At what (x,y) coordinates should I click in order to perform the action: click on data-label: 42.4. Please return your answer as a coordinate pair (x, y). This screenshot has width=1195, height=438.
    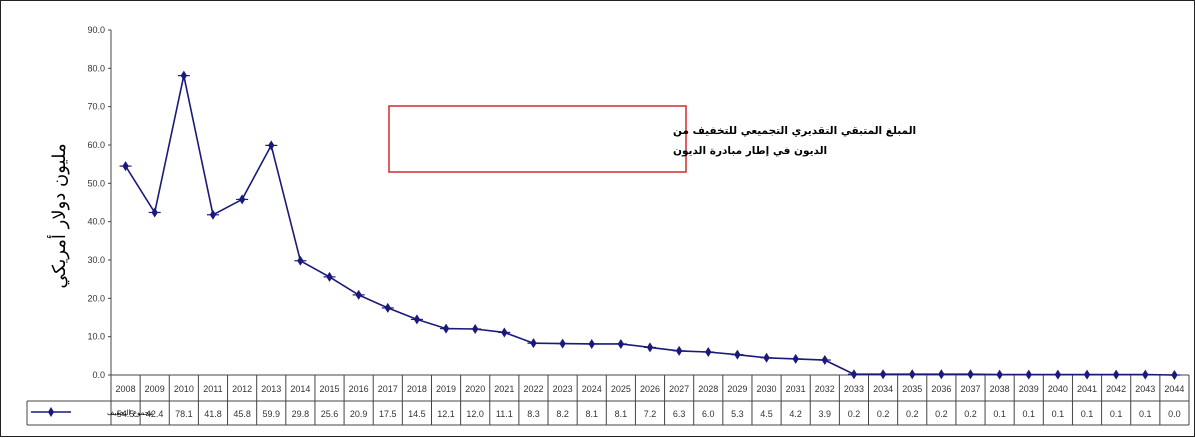
    Looking at the image, I should click on (155, 414).